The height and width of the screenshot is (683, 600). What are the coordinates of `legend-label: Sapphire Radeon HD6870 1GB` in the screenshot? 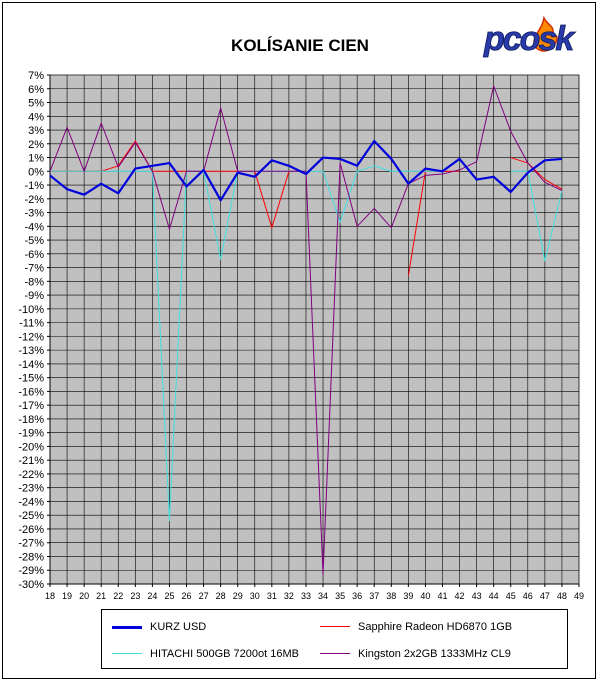 It's located at (435, 627).